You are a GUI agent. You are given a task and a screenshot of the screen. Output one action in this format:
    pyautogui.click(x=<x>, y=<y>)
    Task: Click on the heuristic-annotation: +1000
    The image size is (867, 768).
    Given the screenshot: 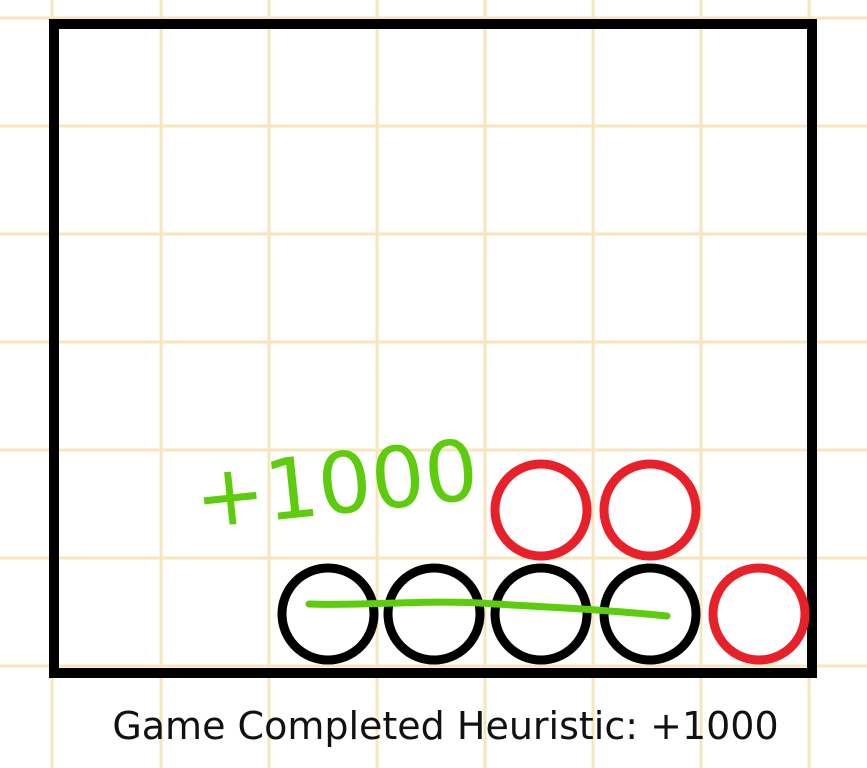 What is the action you would take?
    pyautogui.click(x=336, y=484)
    